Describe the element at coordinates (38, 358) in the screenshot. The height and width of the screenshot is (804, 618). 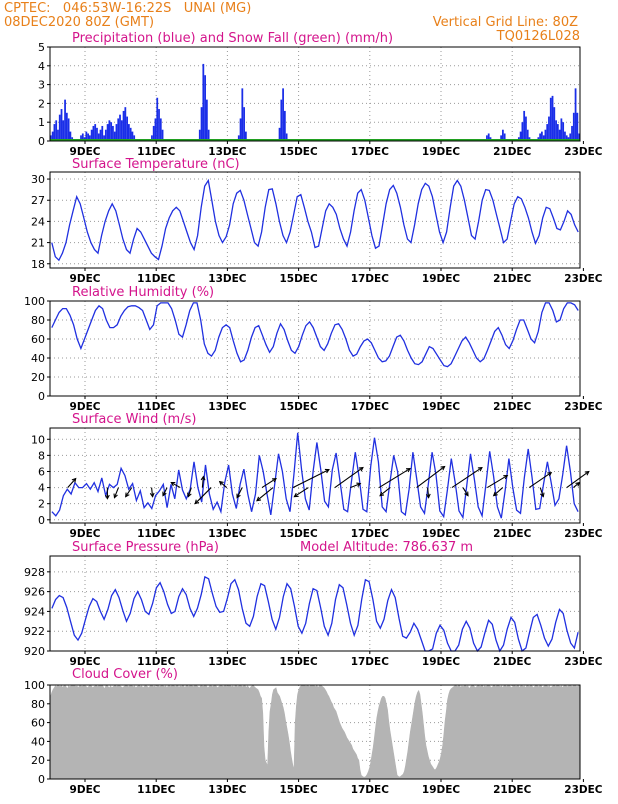
I see `rh-ytick-label: 40` at that location.